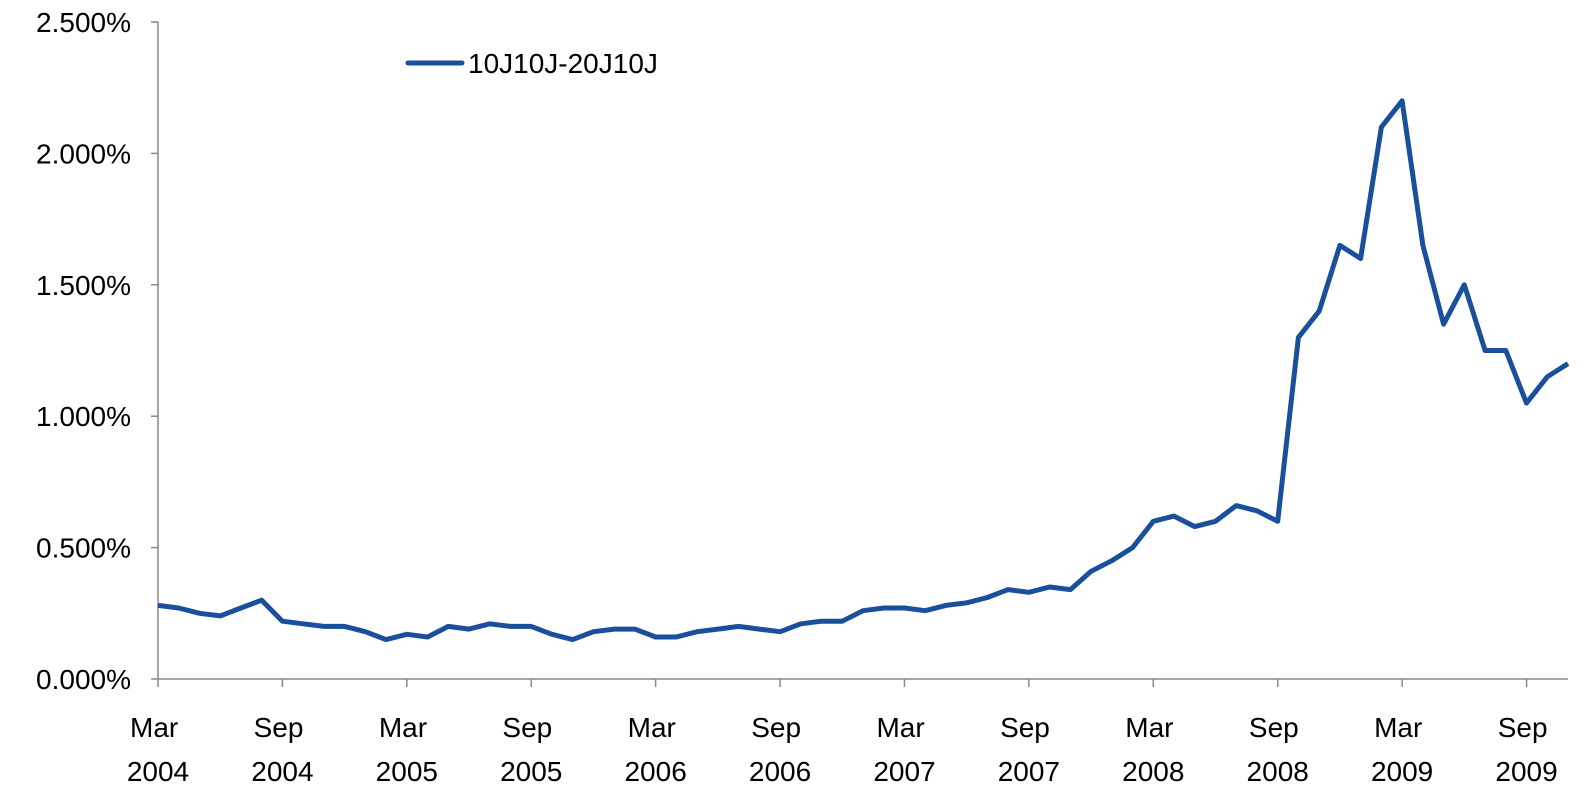 The image size is (1587, 797). Describe the element at coordinates (531, 749) in the screenshot. I see `x-tick-label: Sep 2005` at that location.